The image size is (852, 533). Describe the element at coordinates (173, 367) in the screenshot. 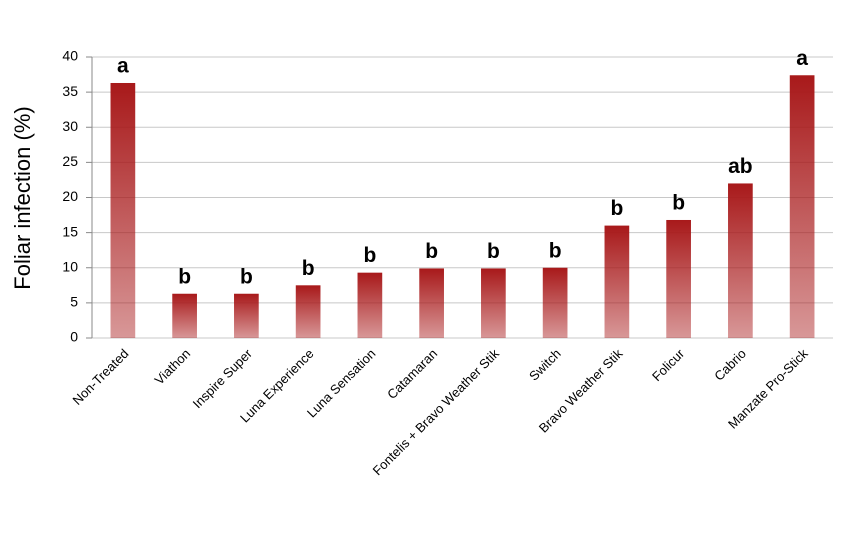

I see `x-tick-label: Viathon` at that location.